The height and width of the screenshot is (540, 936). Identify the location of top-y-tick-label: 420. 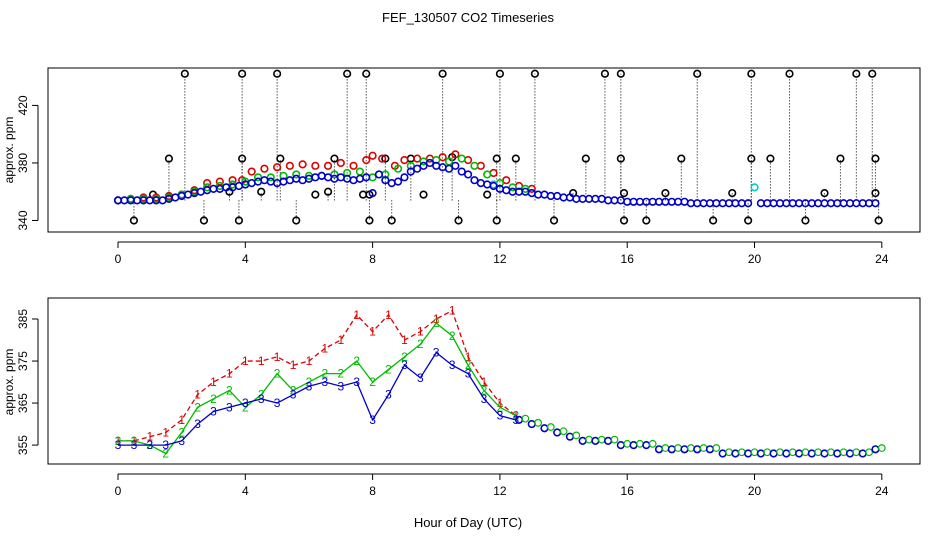
(23, 105).